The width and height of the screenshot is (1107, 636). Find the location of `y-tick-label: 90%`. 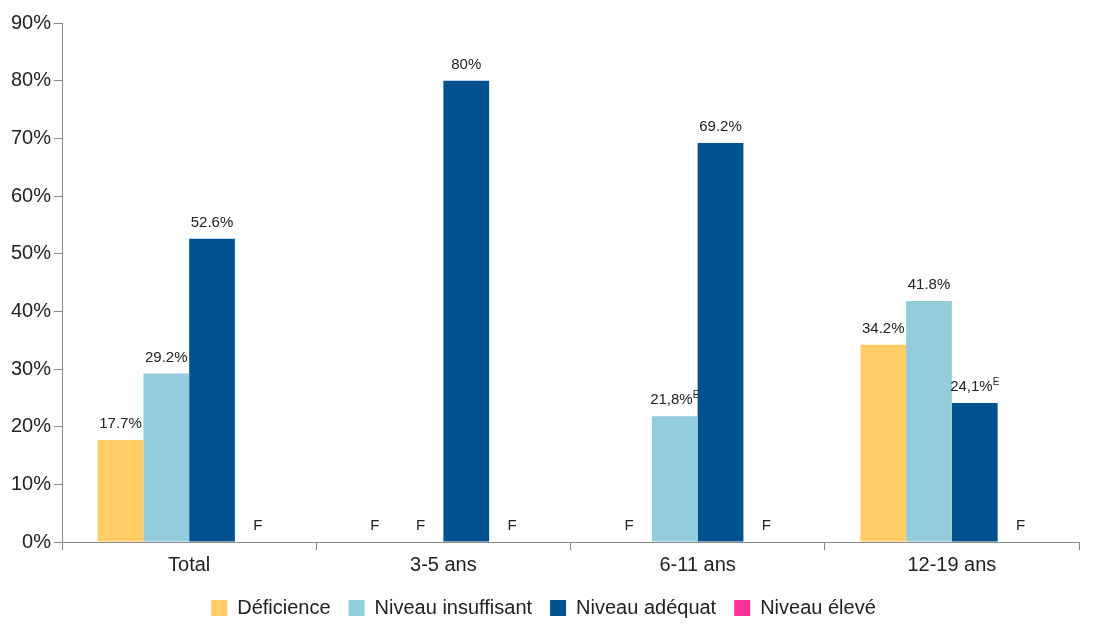

y-tick-label: 90% is located at coordinates (31, 21).